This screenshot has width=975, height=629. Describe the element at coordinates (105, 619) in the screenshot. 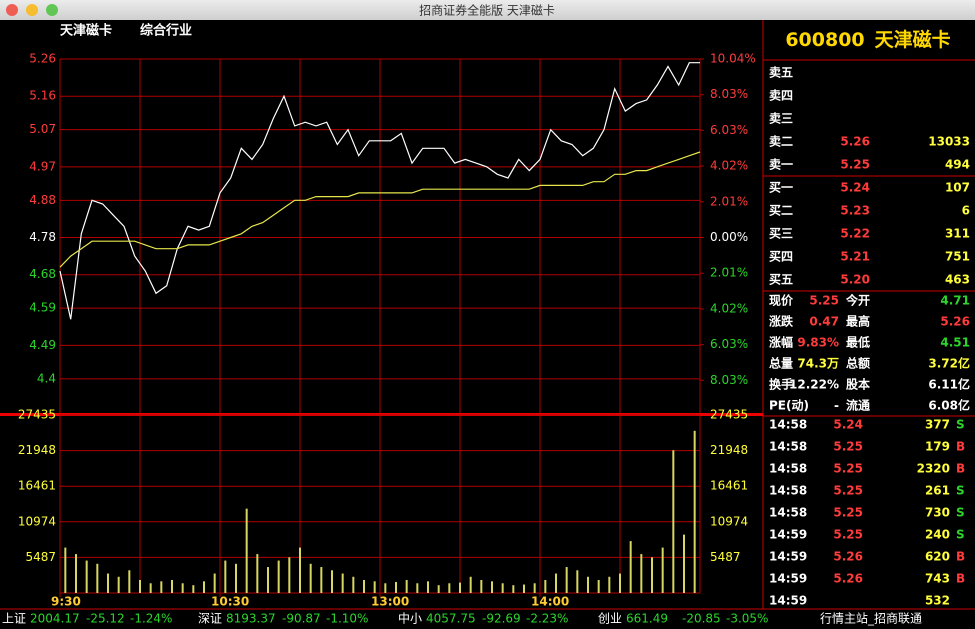

I see `index-change: -25.12` at that location.